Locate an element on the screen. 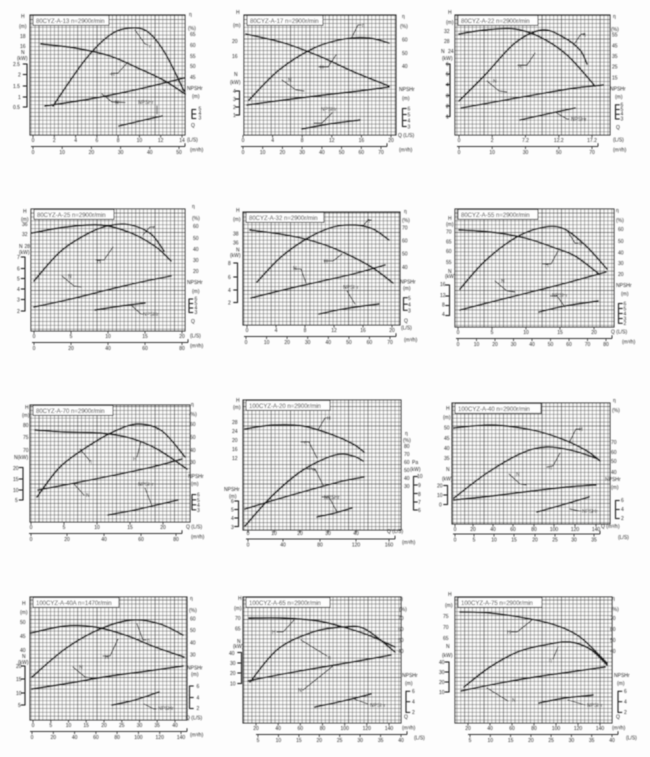 The width and height of the screenshot is (650, 757). svg-text: 7.2 is located at coordinates (525, 141).